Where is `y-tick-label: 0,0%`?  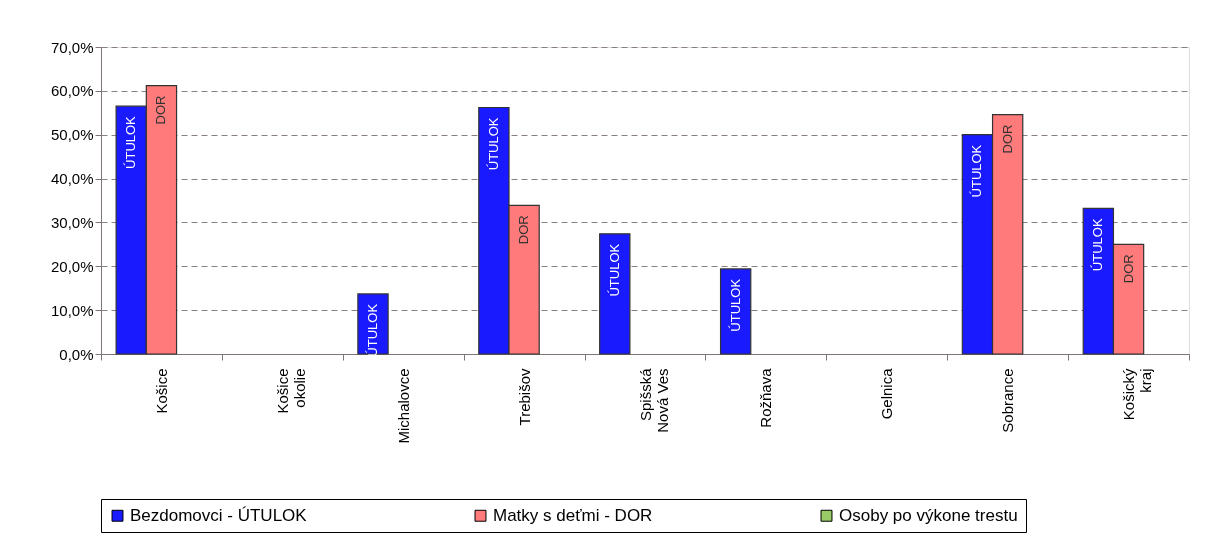 y-tick-label: 0,0% is located at coordinates (76, 354).